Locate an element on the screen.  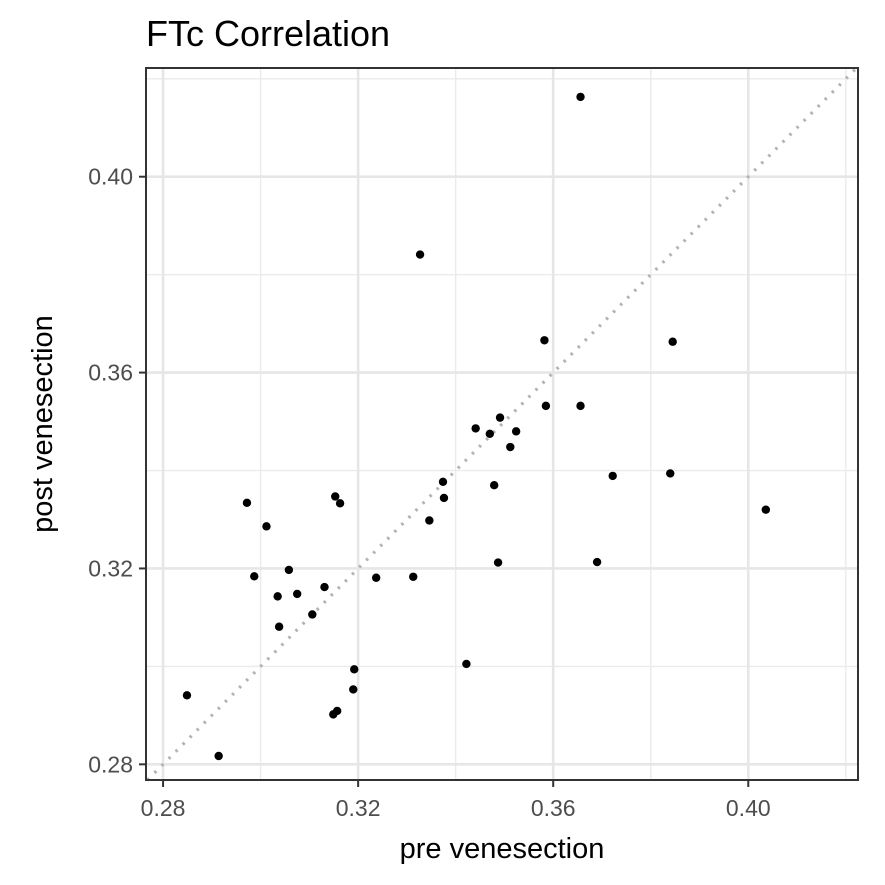
x-tick-label: 0.36 is located at coordinates (553, 808).